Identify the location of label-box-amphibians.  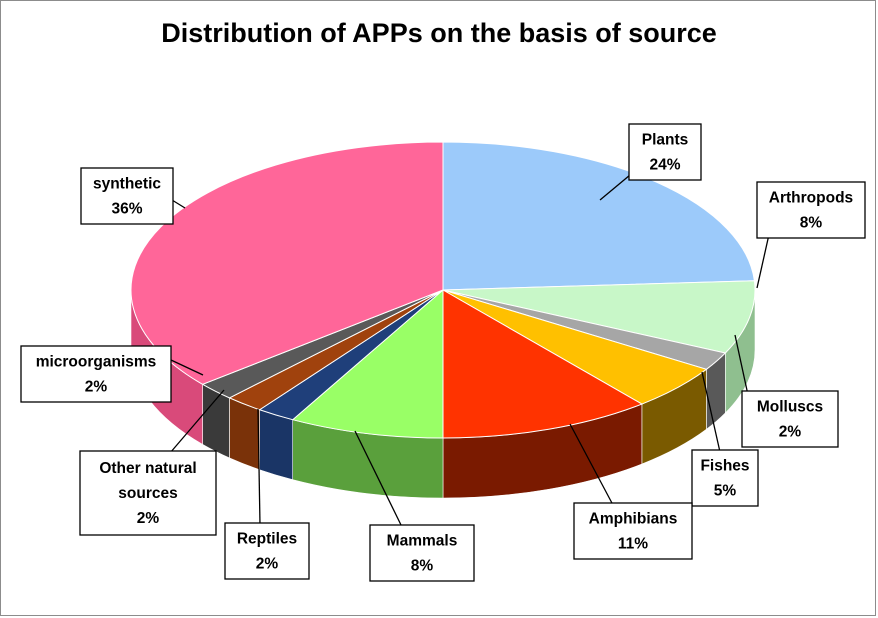
(633, 531).